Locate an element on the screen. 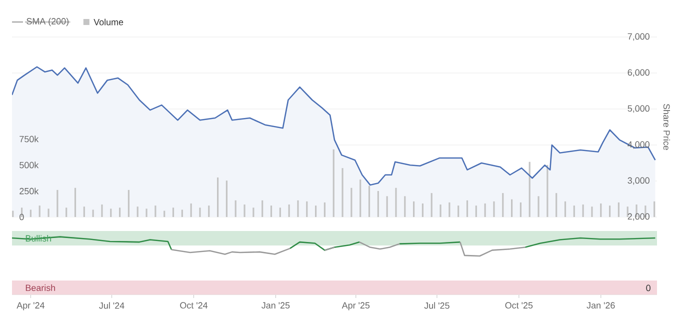  y2-tick-label: 3,000 is located at coordinates (639, 181).